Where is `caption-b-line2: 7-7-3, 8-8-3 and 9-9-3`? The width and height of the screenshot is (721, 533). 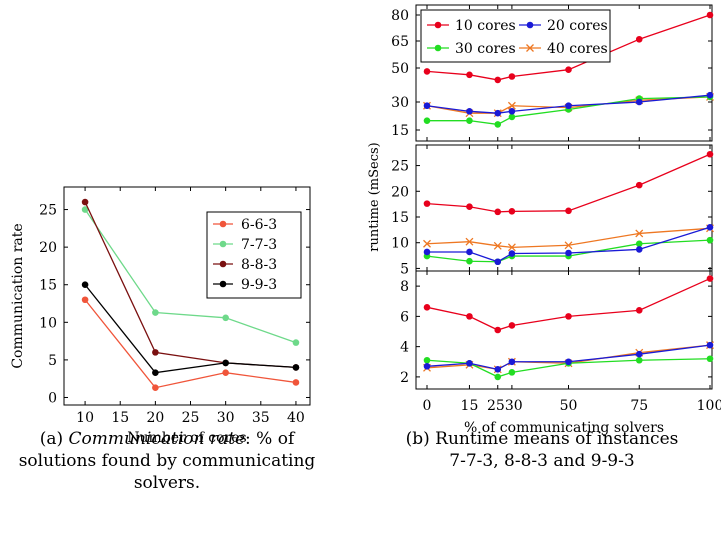
caption-b-line2: 7-7-3, 8-8-3 and 9-9-3 is located at coordinates (542, 461).